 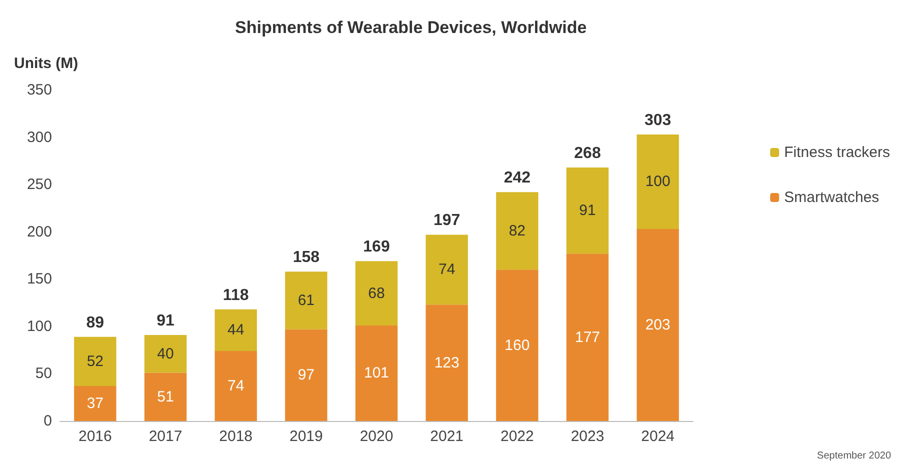 I want to click on data-label: 203, so click(x=657, y=325).